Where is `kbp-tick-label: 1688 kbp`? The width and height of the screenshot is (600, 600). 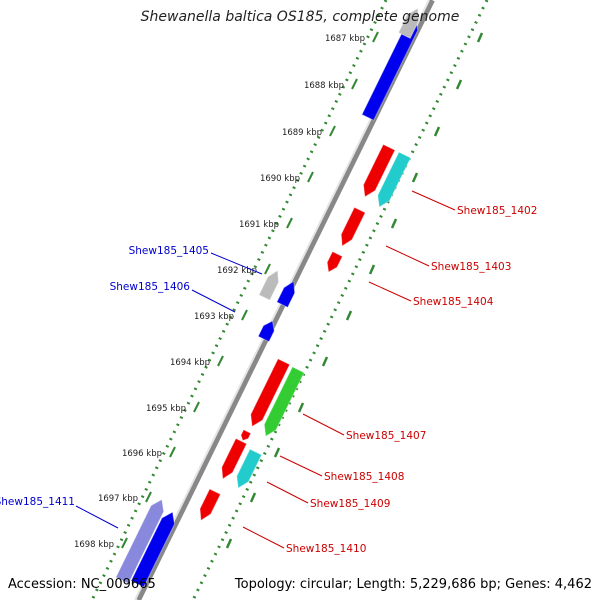
kbp-tick-label: 1688 kbp is located at coordinates (324, 86).